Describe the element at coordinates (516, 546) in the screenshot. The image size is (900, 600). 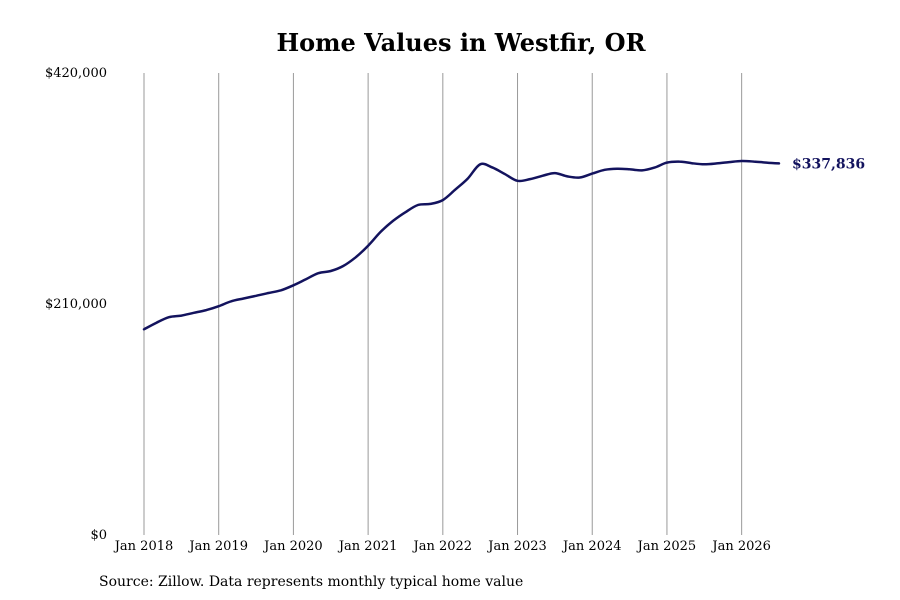
I see `x-tick-label: Jan 2023` at that location.